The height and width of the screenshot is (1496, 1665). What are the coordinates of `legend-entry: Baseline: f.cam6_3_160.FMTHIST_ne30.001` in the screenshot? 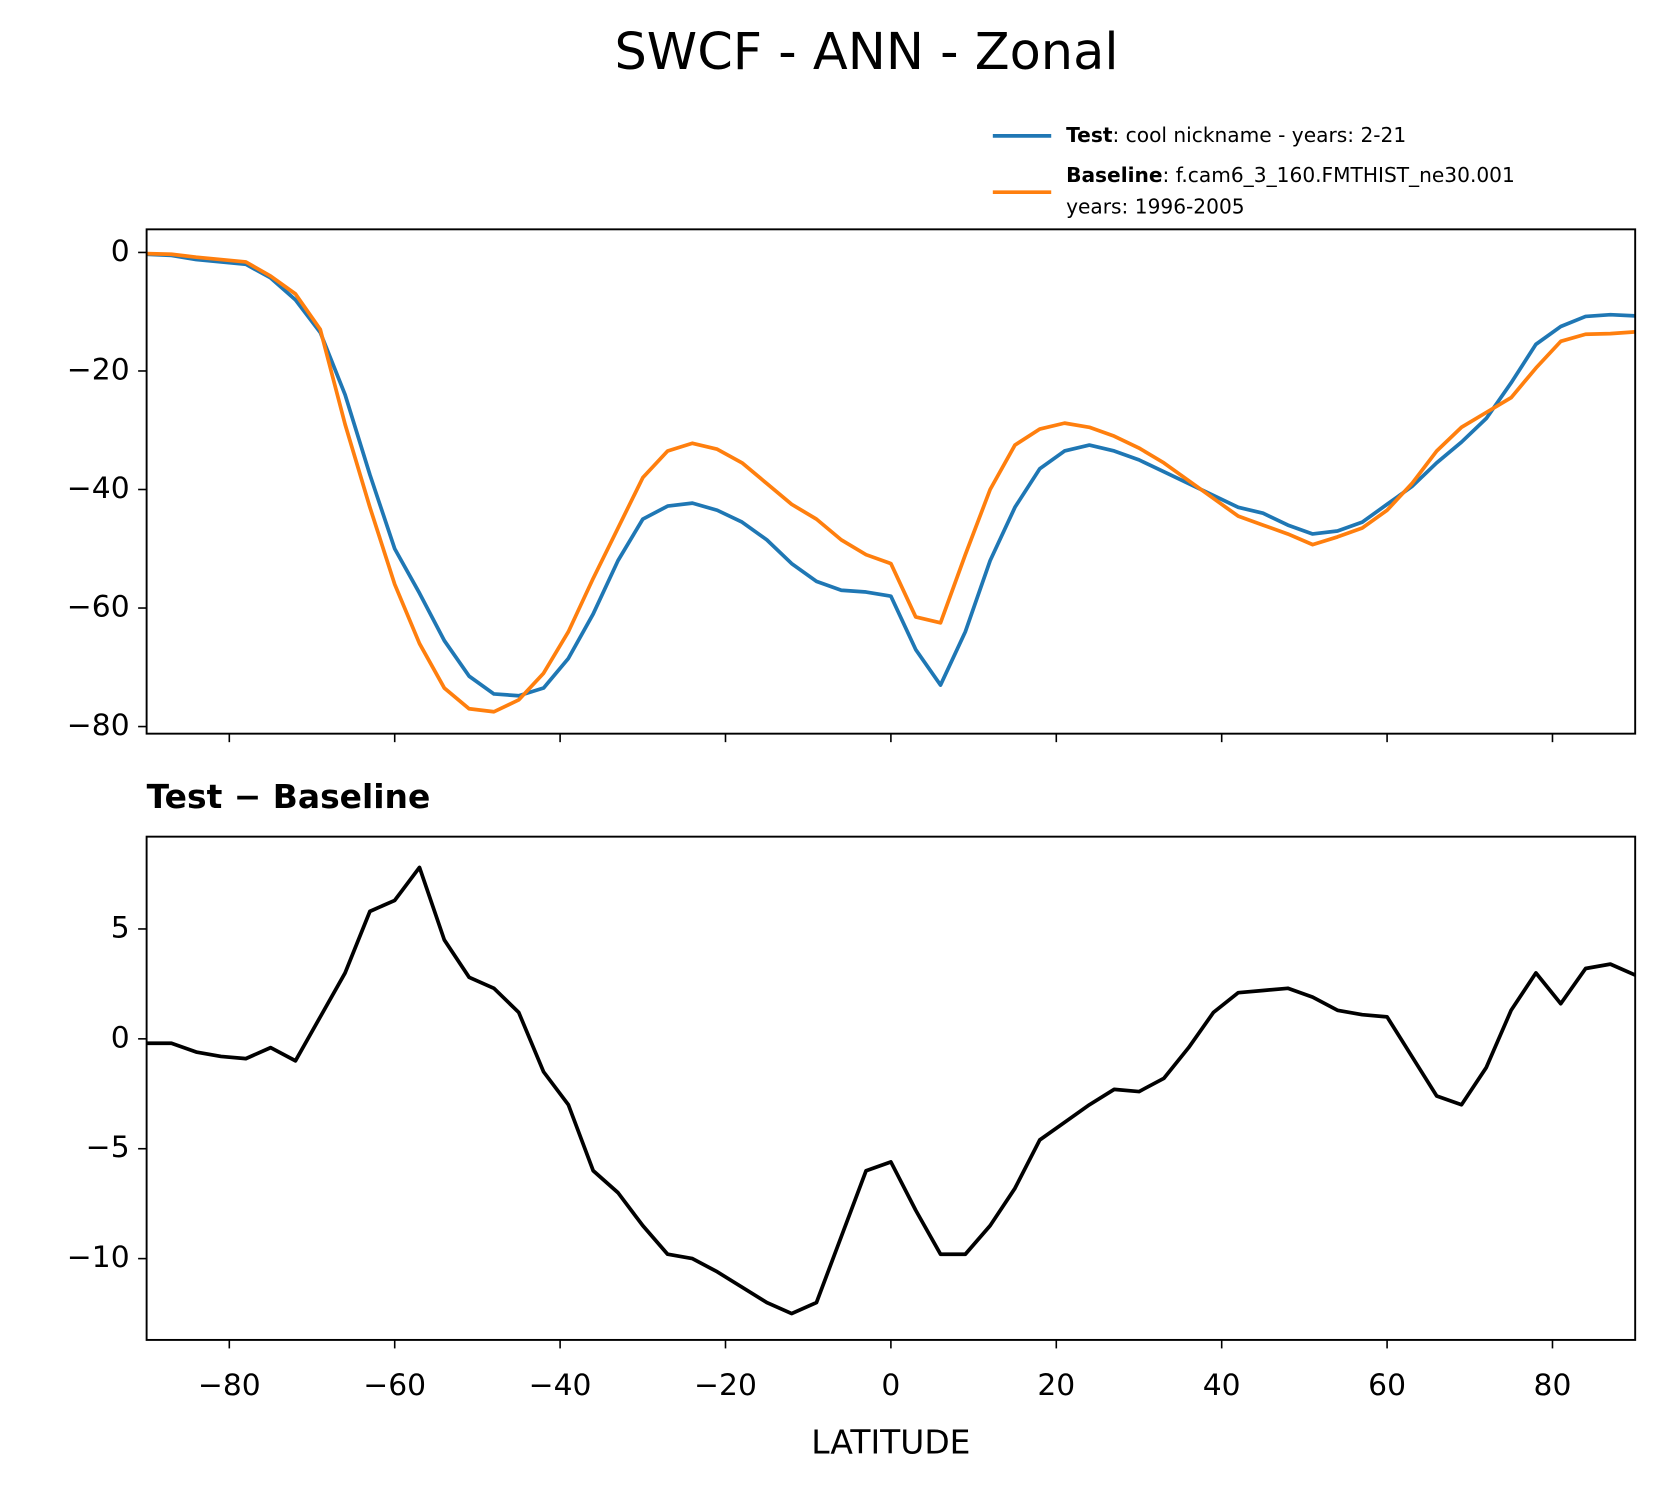 It's located at (1290, 175).